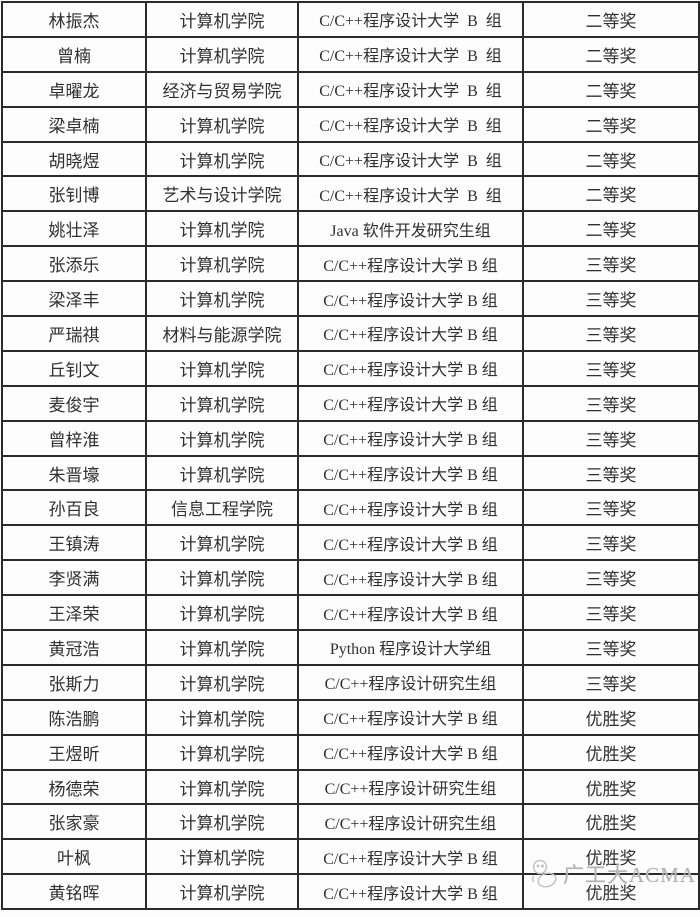 The width and height of the screenshot is (700, 917). I want to click on cell-name: 叶枫, so click(74, 857).